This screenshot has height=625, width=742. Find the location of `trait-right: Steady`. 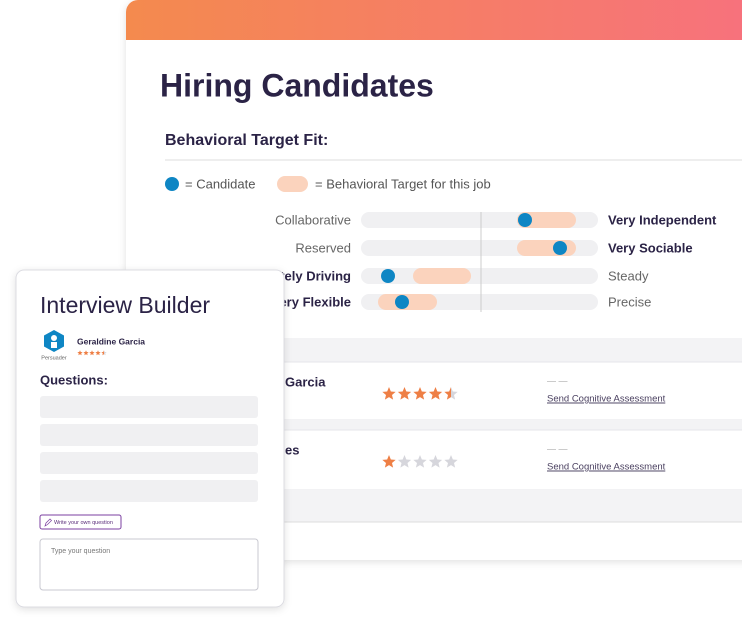

trait-right: Steady is located at coordinates (628, 275).